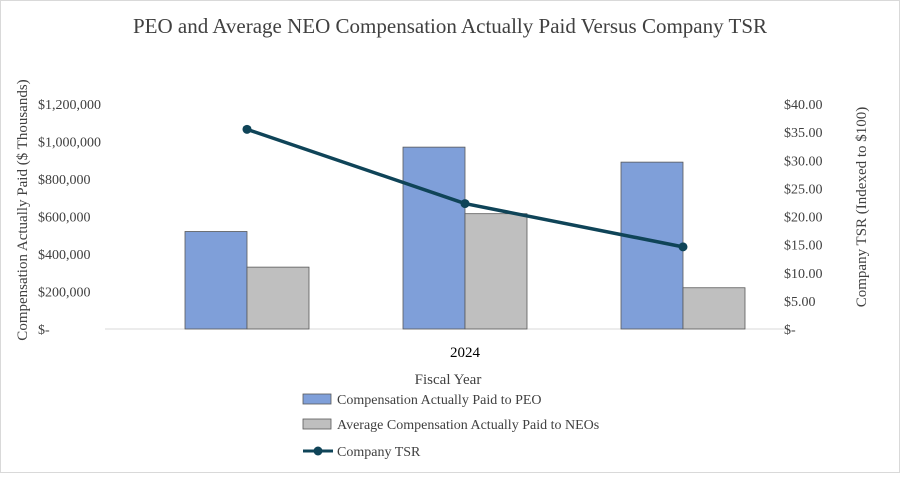 Image resolution: width=900 pixels, height=478 pixels. What do you see at coordinates (64, 293) in the screenshot?
I see `y-tick-label: $200,000` at bounding box center [64, 293].